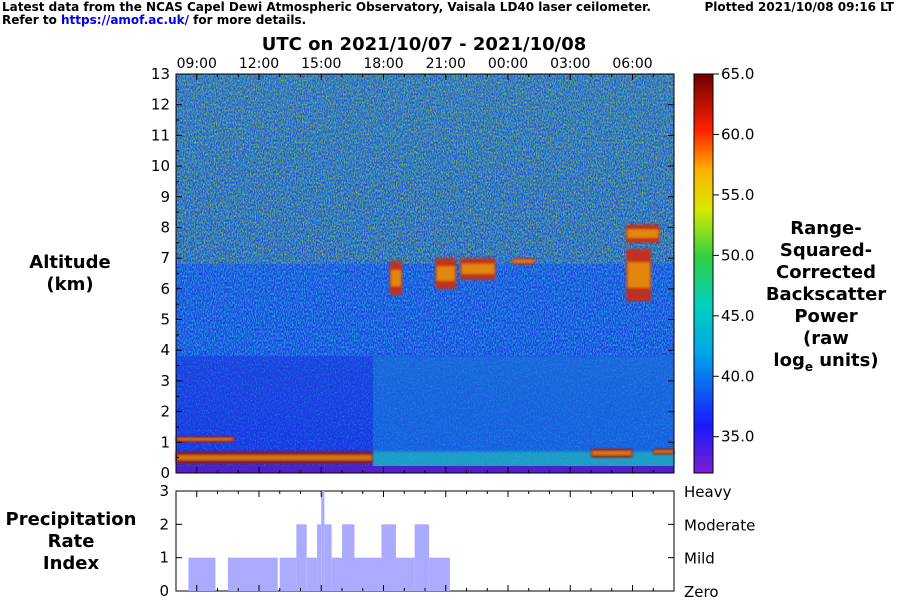 The image size is (900, 600). Describe the element at coordinates (165, 258) in the screenshot. I see `y-tick-label-7: 7` at that location.